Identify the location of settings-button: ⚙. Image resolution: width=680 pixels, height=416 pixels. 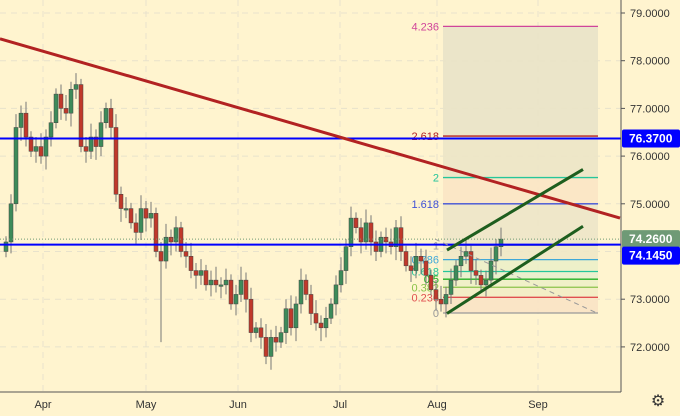
(658, 402).